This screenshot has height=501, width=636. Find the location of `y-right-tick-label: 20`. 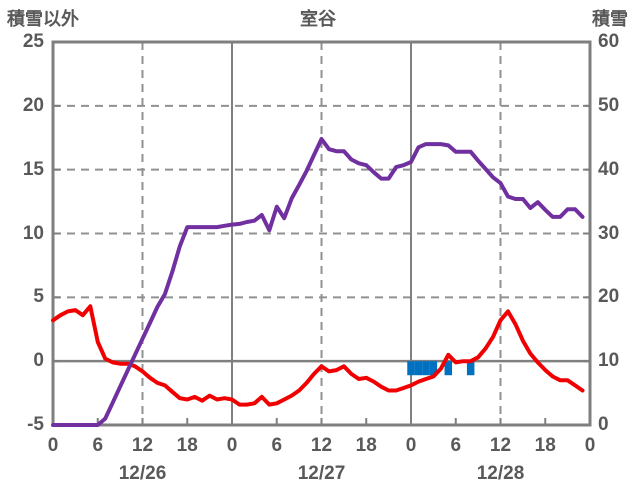

y-right-tick-label: 20 is located at coordinates (609, 297).